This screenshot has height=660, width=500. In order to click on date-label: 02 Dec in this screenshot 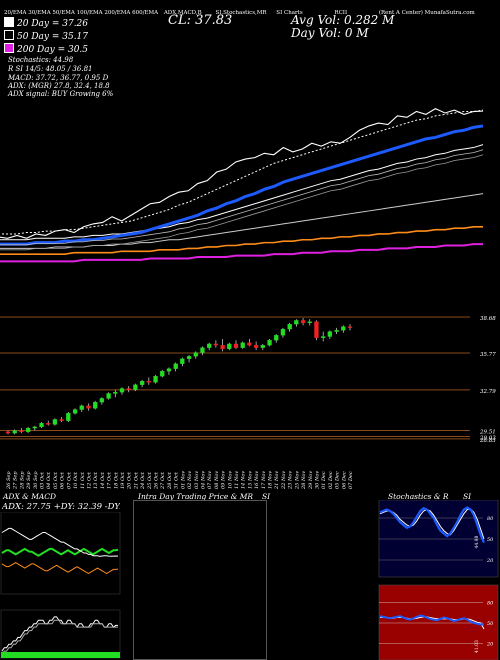, I will do `click(331, 480)`.